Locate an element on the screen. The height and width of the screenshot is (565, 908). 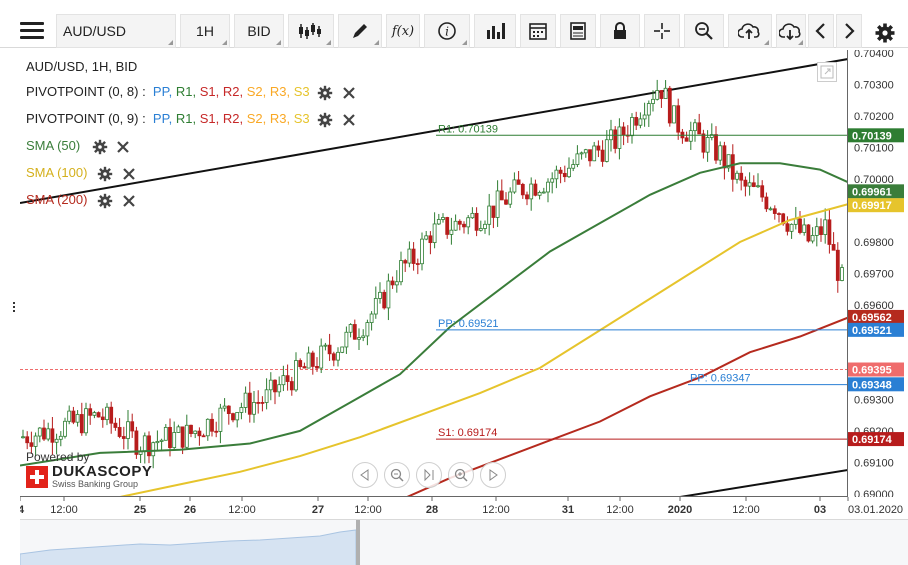
time-label-1: 12:00 is located at coordinates (64, 510).